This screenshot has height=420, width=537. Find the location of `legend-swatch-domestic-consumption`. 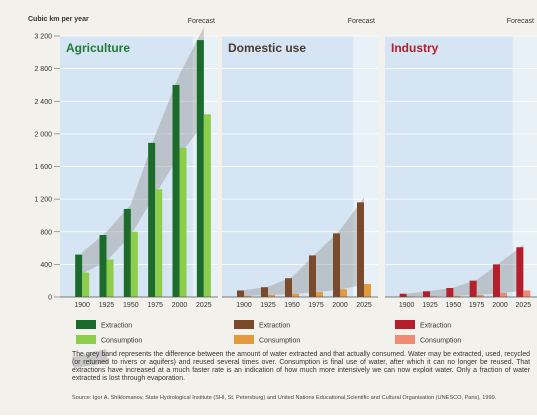

legend-swatch-domestic-consumption is located at coordinates (244, 339).